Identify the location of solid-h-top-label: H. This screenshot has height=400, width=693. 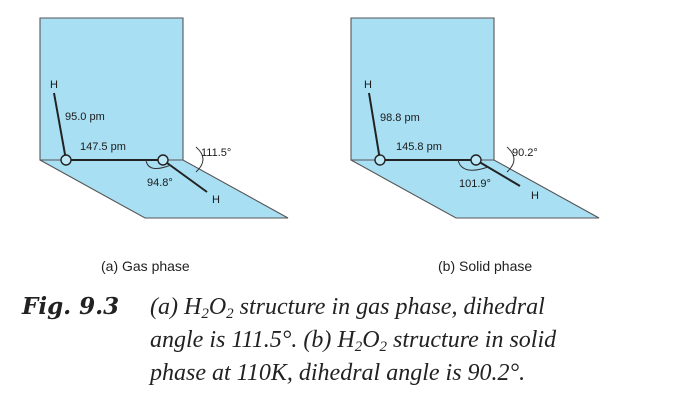
(368, 85).